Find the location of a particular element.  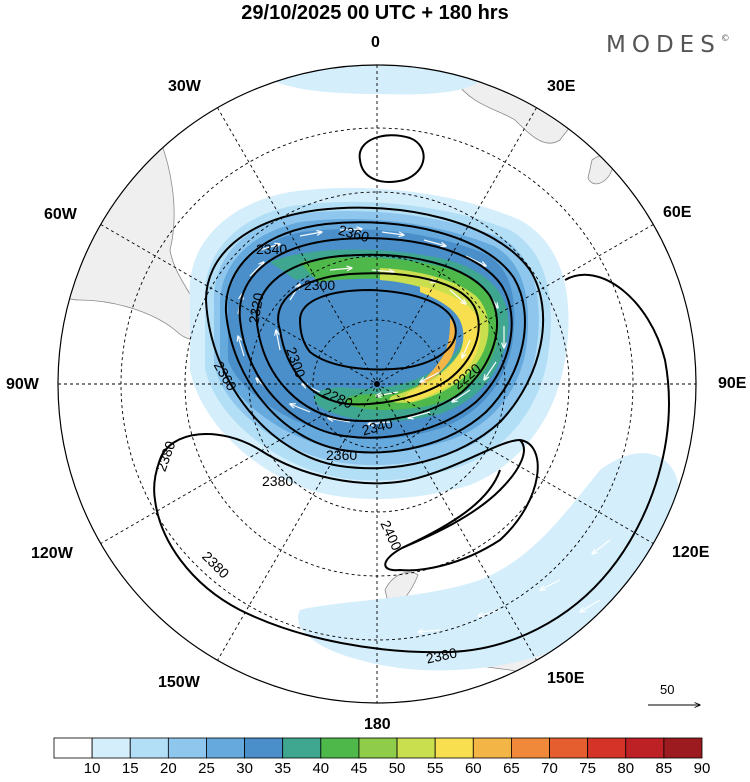

lon-label-90e: 90E is located at coordinates (732, 383).